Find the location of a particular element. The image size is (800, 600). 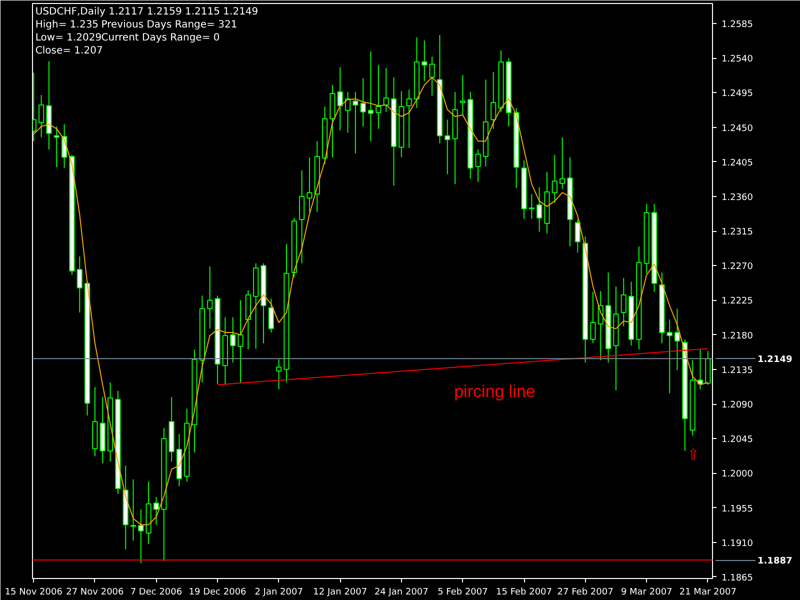

y-tick-label: 1.2180 is located at coordinates (738, 336).